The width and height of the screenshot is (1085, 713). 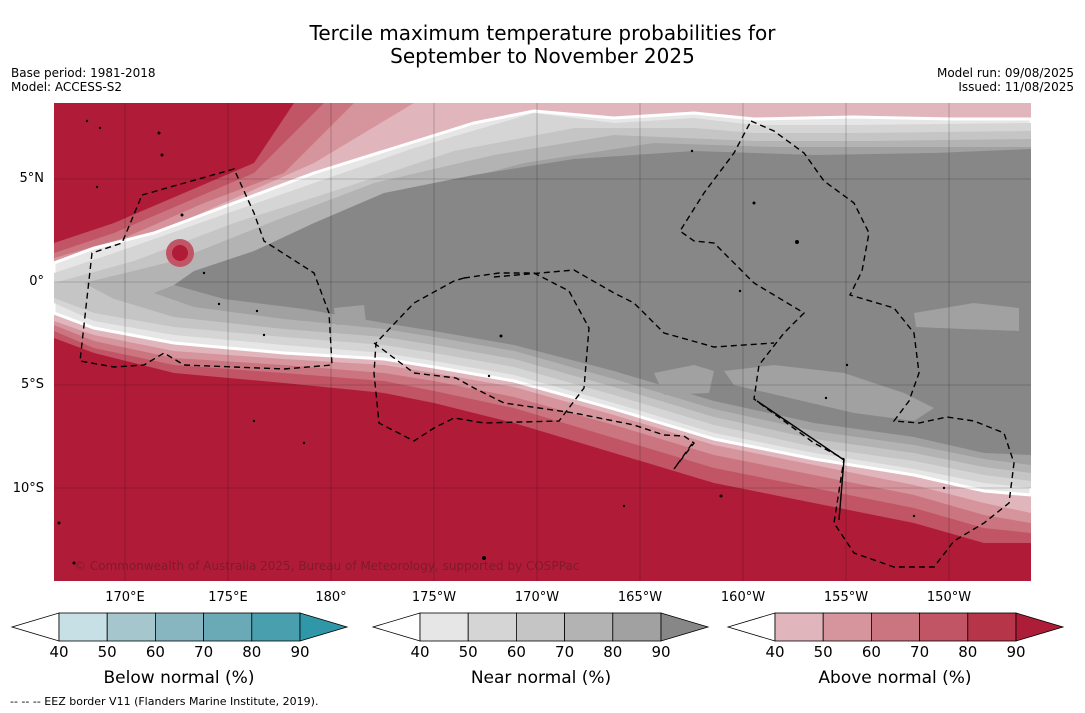 What do you see at coordinates (743, 597) in the screenshot?
I see `lon-label-160w: 160°W` at bounding box center [743, 597].